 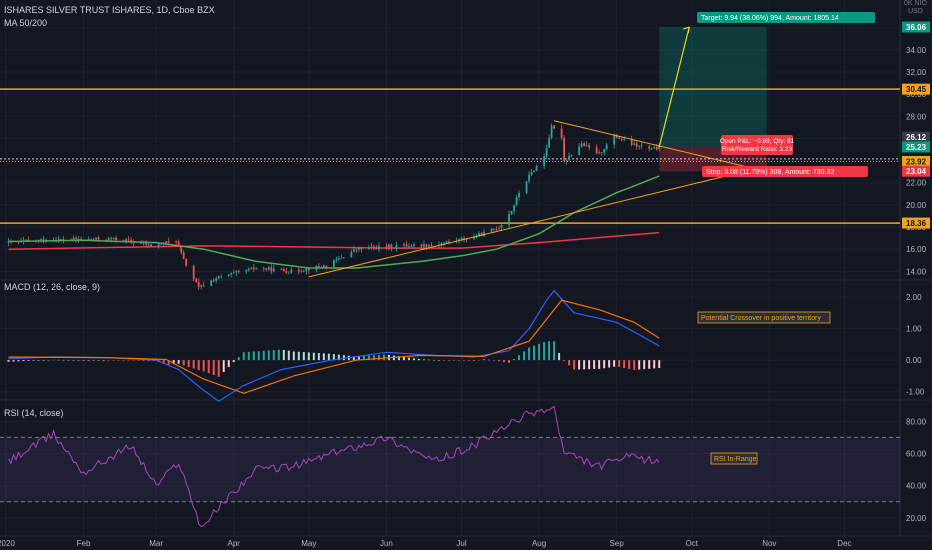 What do you see at coordinates (914, 360) in the screenshot?
I see `y-tick-label: 0.00` at bounding box center [914, 360].